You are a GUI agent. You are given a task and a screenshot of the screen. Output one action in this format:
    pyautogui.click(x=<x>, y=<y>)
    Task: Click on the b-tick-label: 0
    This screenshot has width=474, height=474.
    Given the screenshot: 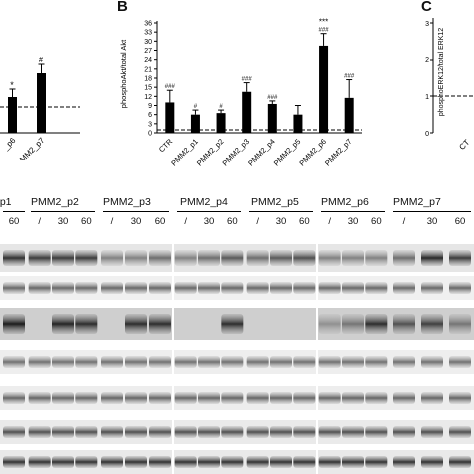 What is the action you would take?
    pyautogui.click(x=150, y=134)
    